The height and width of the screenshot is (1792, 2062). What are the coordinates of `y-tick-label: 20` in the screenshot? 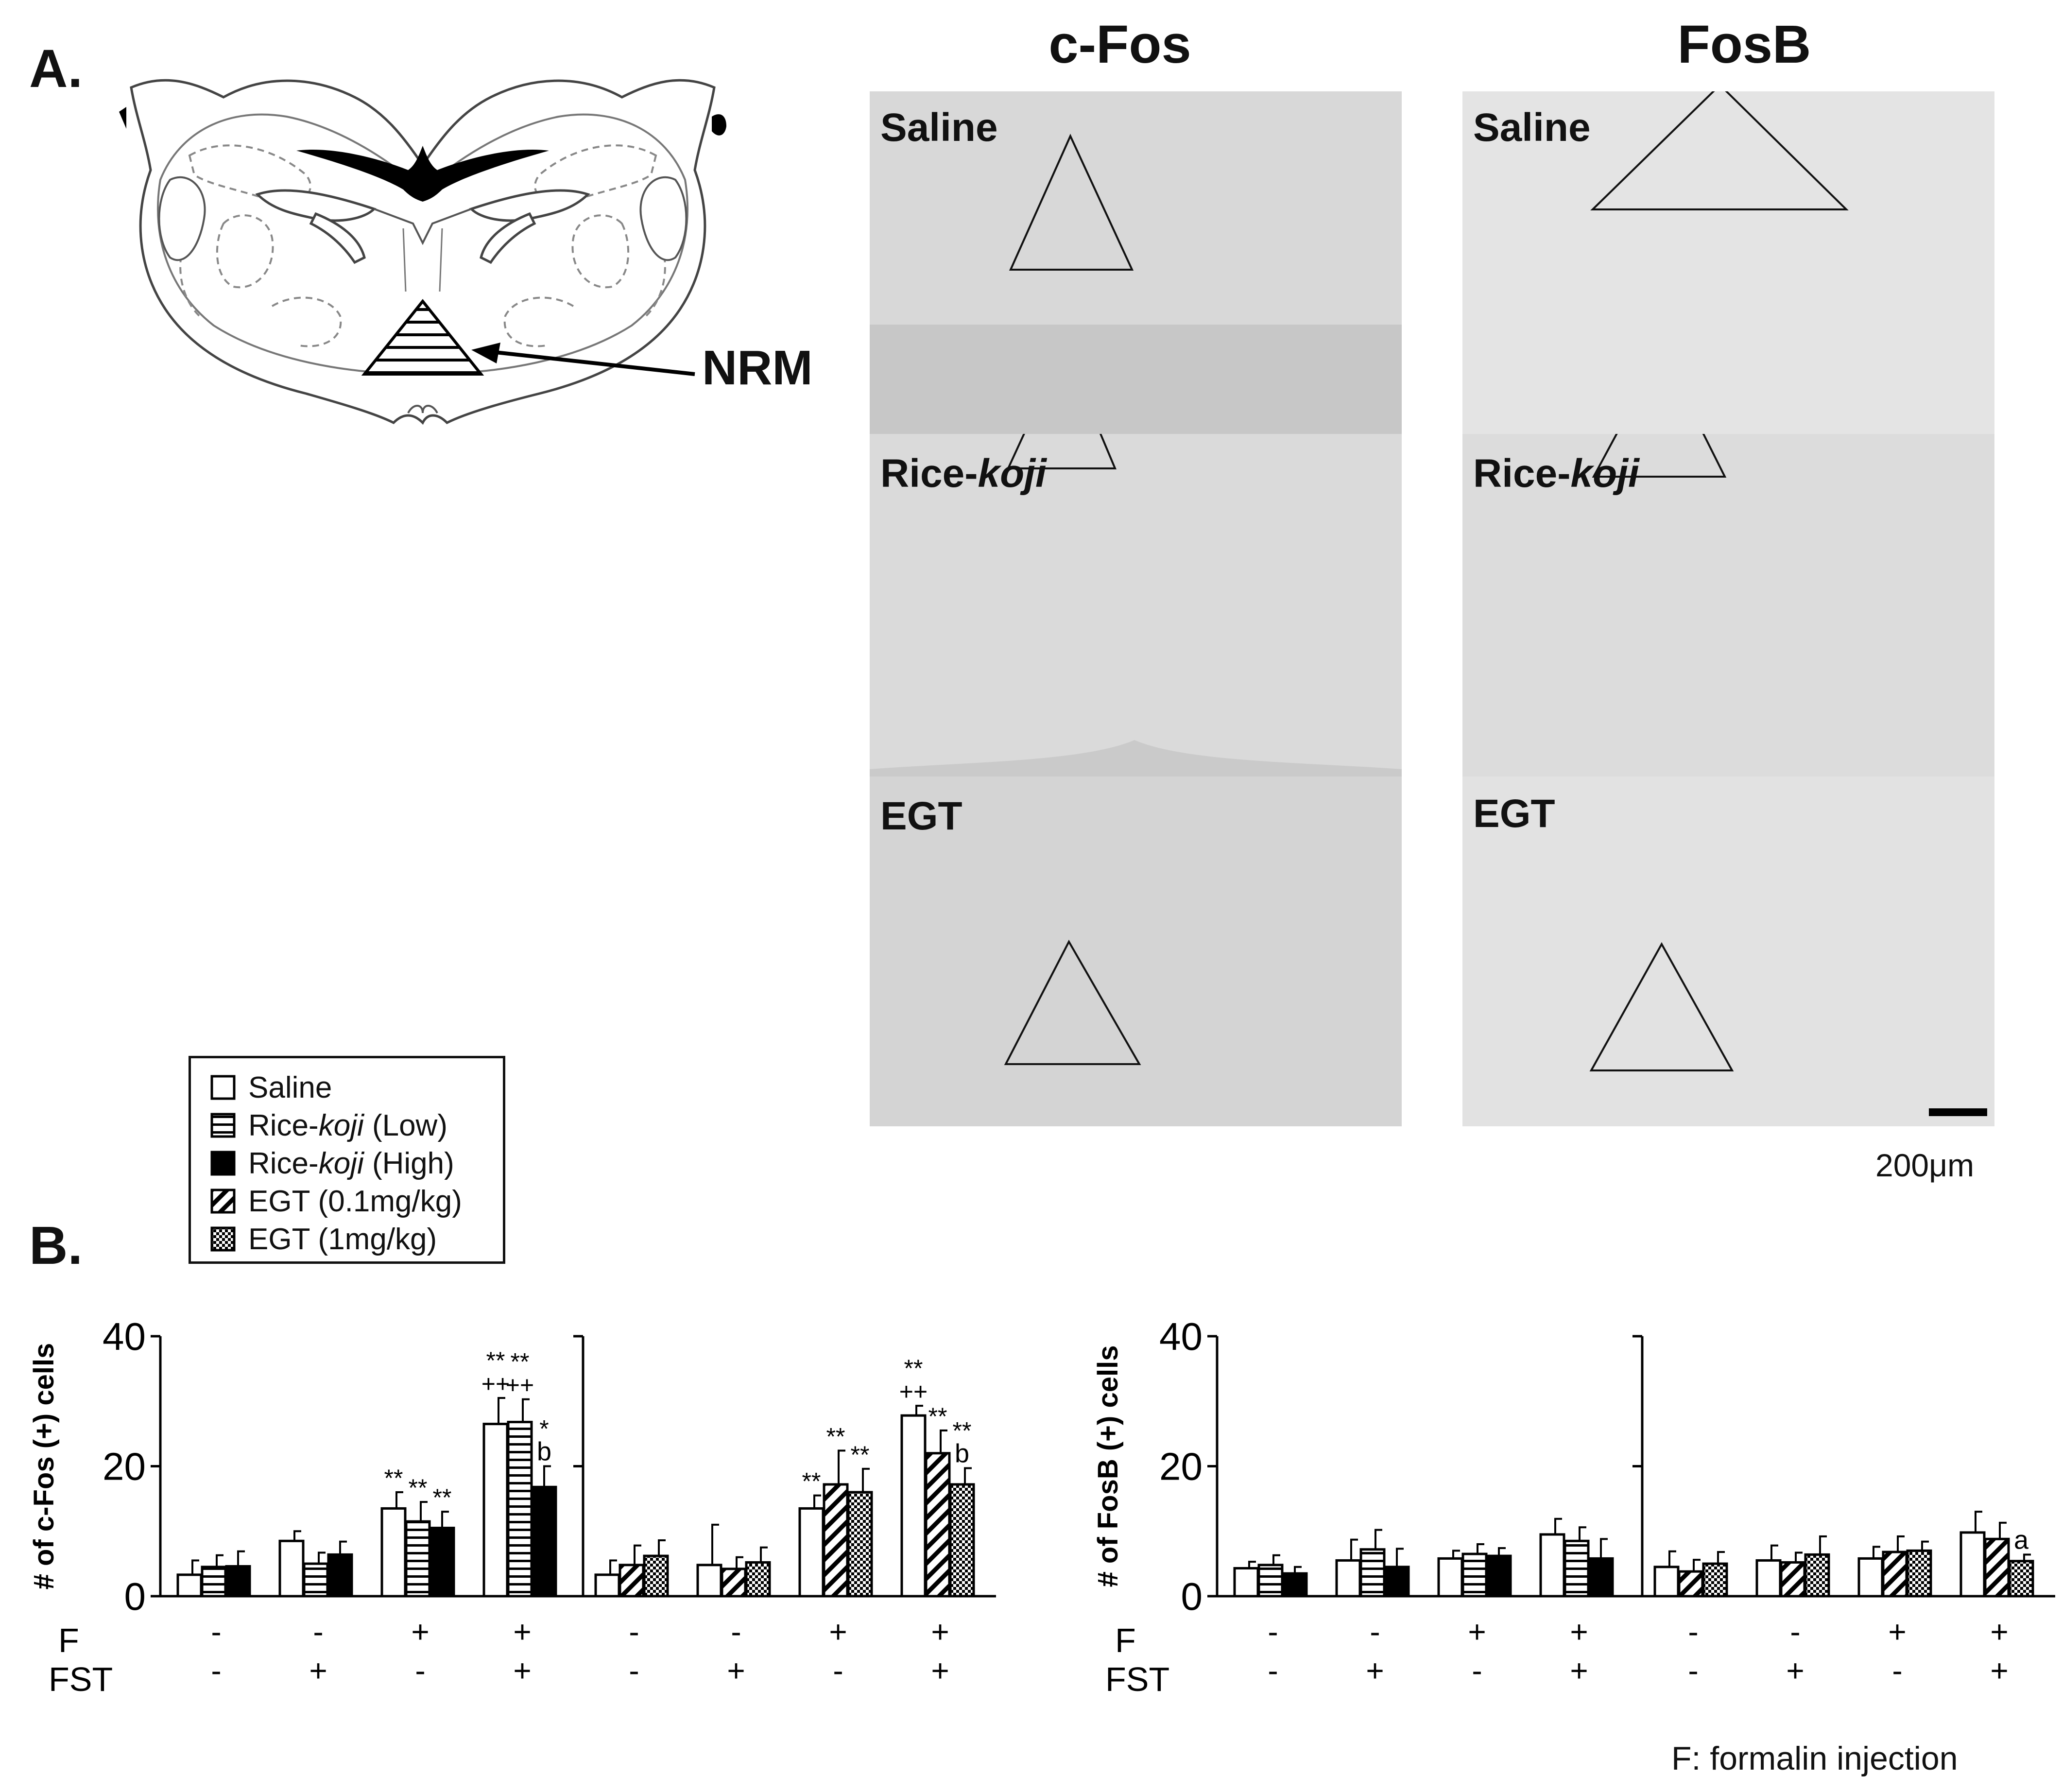 It's located at (124, 1466).